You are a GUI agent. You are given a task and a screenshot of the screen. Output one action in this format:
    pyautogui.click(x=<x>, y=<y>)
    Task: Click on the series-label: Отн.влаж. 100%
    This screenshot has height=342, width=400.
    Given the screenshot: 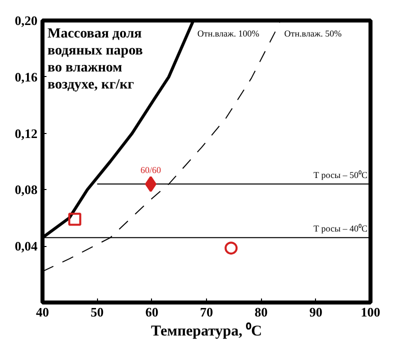 What is the action you would take?
    pyautogui.click(x=228, y=33)
    